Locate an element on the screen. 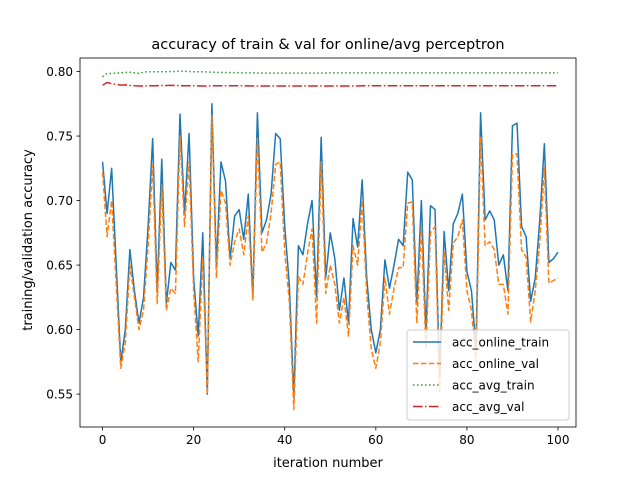  series-line-acc_avg_val is located at coordinates (330, 84).